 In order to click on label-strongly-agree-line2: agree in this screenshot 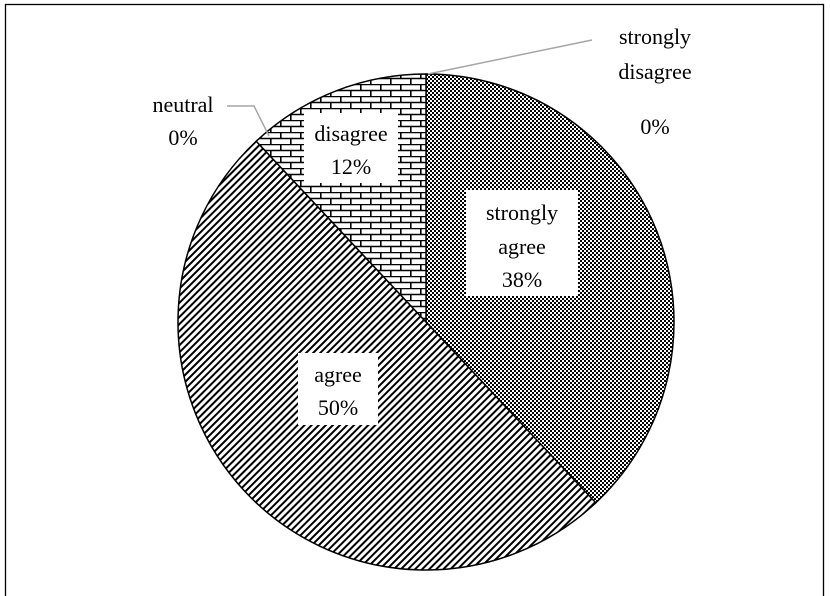, I will do `click(522, 246)`.